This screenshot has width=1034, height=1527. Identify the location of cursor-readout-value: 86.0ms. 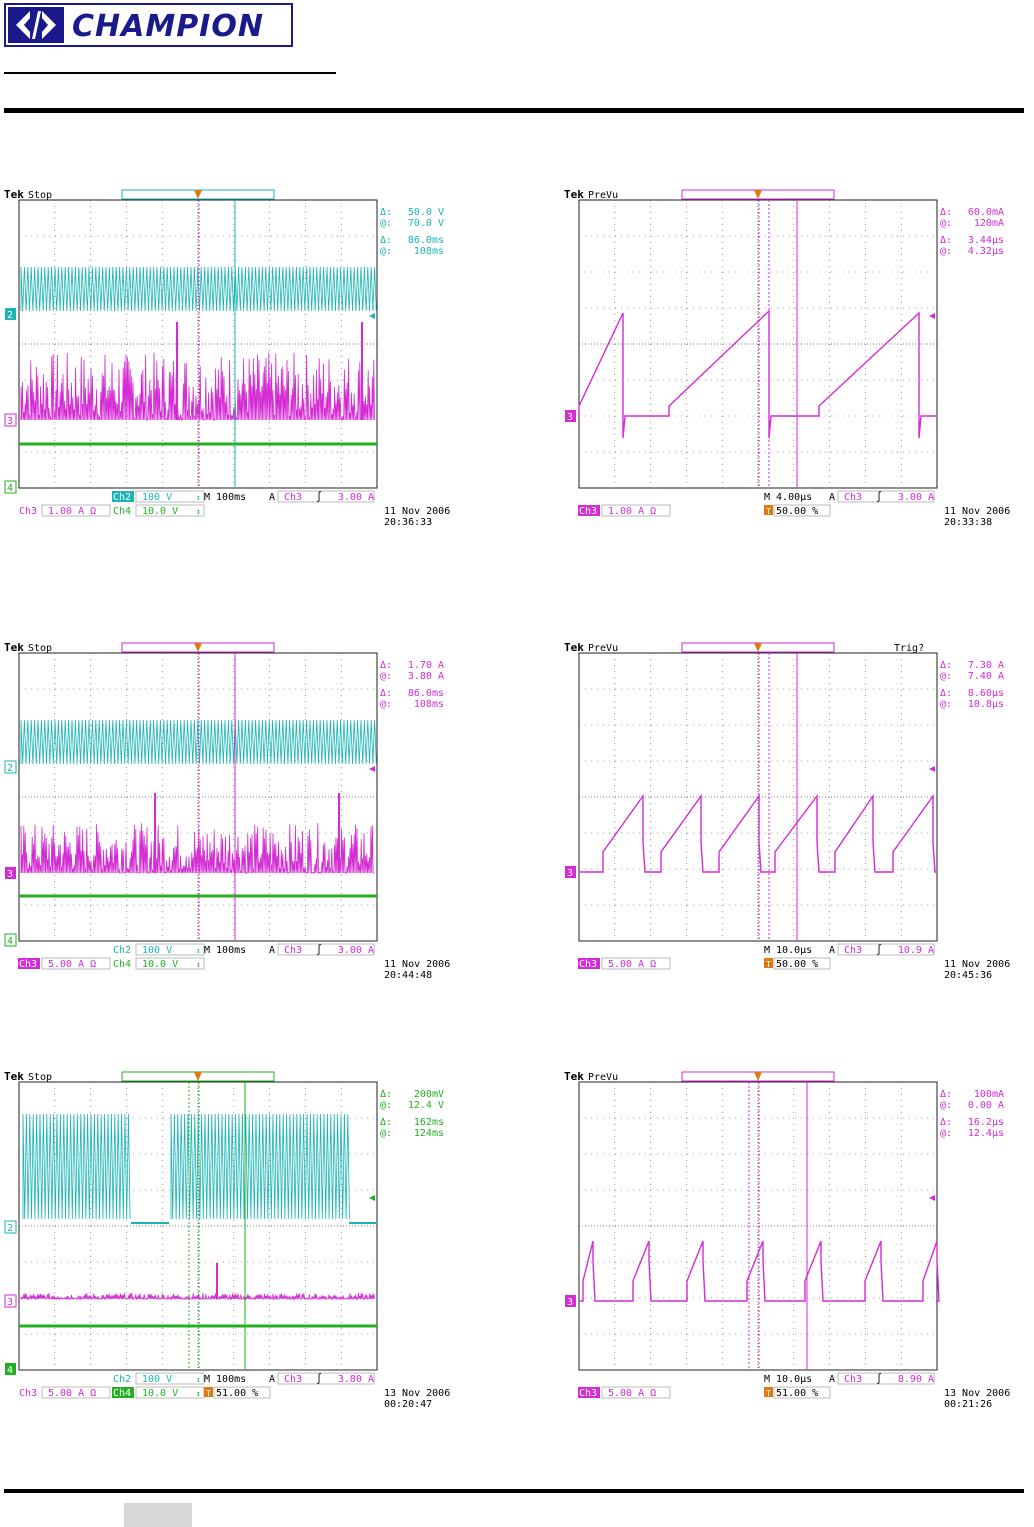
(426, 240).